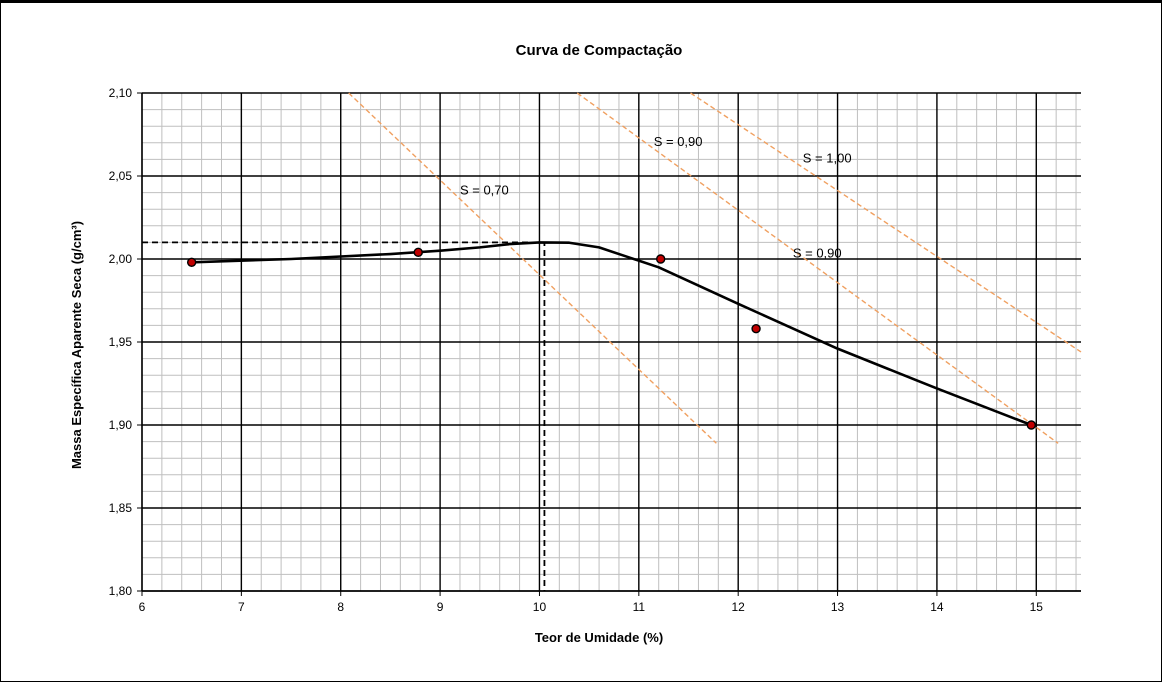  Describe the element at coordinates (886, 222) in the screenshot. I see `saturation-line` at that location.